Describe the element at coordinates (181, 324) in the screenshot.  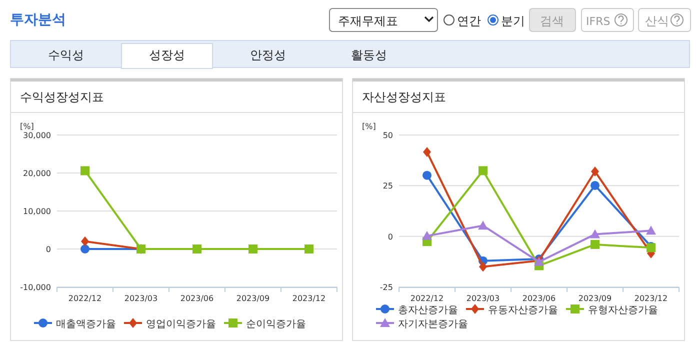
I see `legend-label: 영업이익증가율` at that location.